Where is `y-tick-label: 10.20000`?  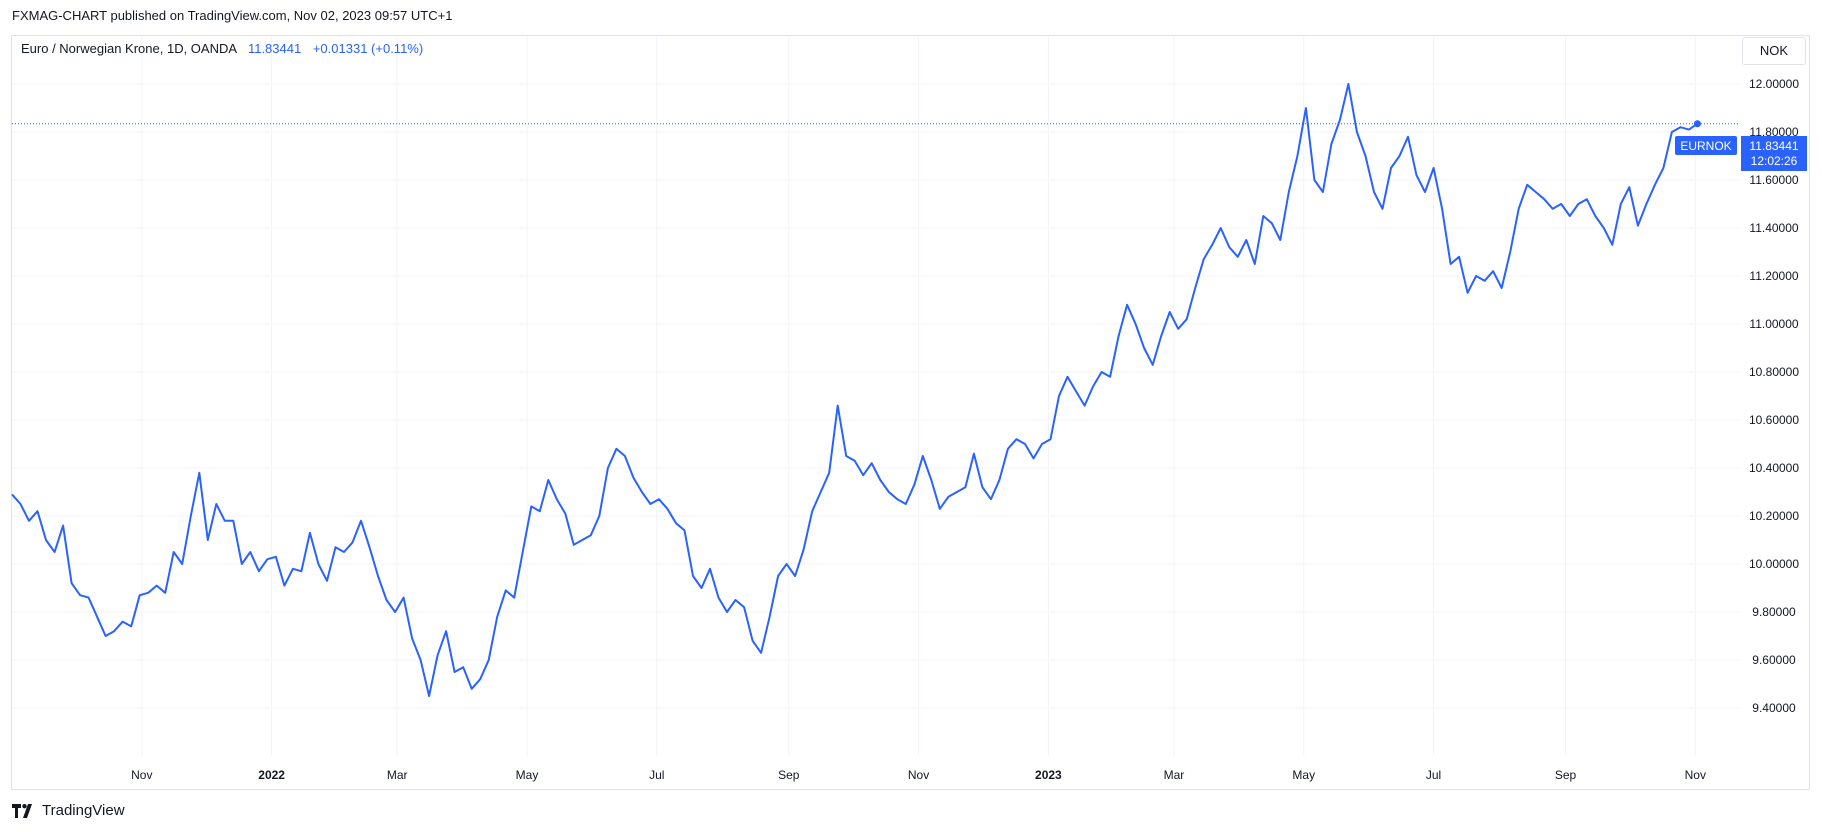
y-tick-label: 10.20000 is located at coordinates (1774, 516).